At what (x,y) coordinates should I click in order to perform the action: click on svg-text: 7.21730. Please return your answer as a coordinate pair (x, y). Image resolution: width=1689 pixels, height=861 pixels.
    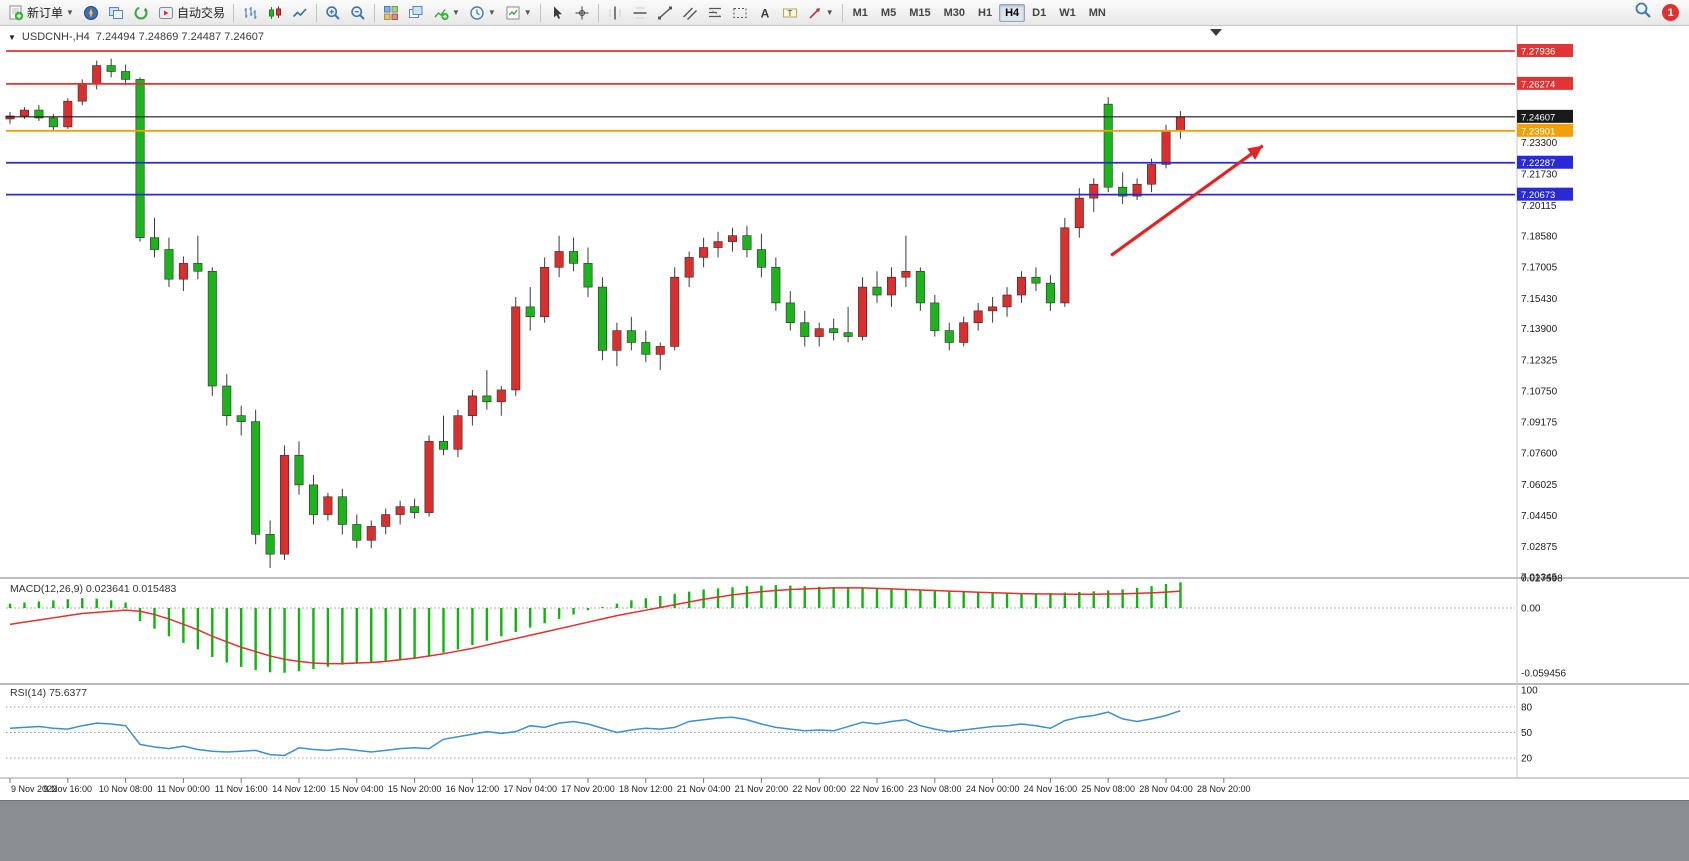
    Looking at the image, I should click on (1539, 174).